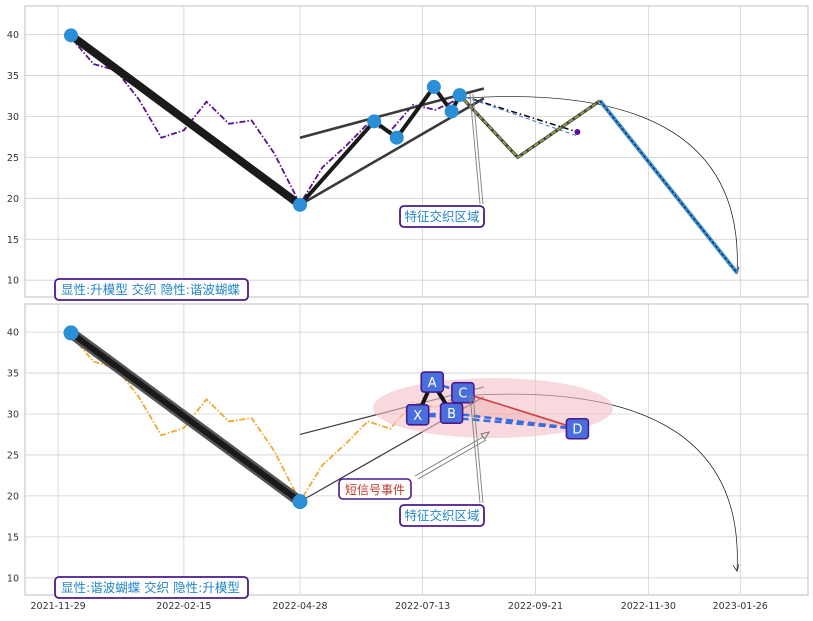 This screenshot has height=621, width=813. What do you see at coordinates (648, 606) in the screenshot?
I see `x-tick-label: 2022-11-30` at bounding box center [648, 606].